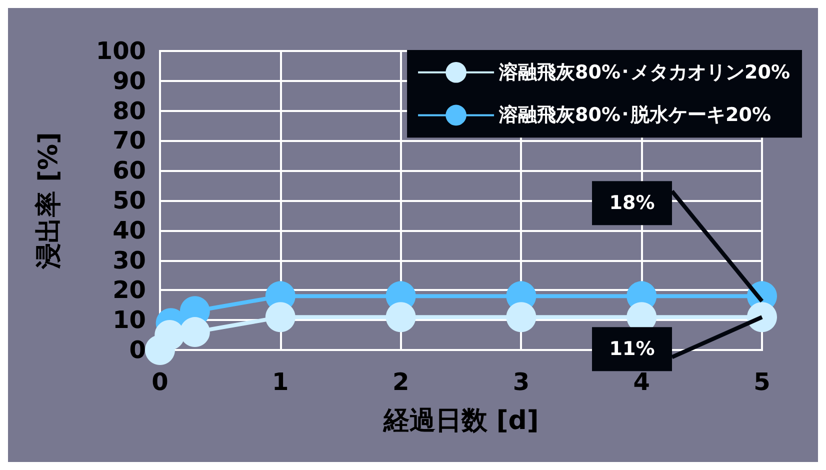 Image resolution: width=826 pixels, height=470 pixels. What do you see at coordinates (632, 349) in the screenshot?
I see `annotation: 11%` at bounding box center [632, 349].